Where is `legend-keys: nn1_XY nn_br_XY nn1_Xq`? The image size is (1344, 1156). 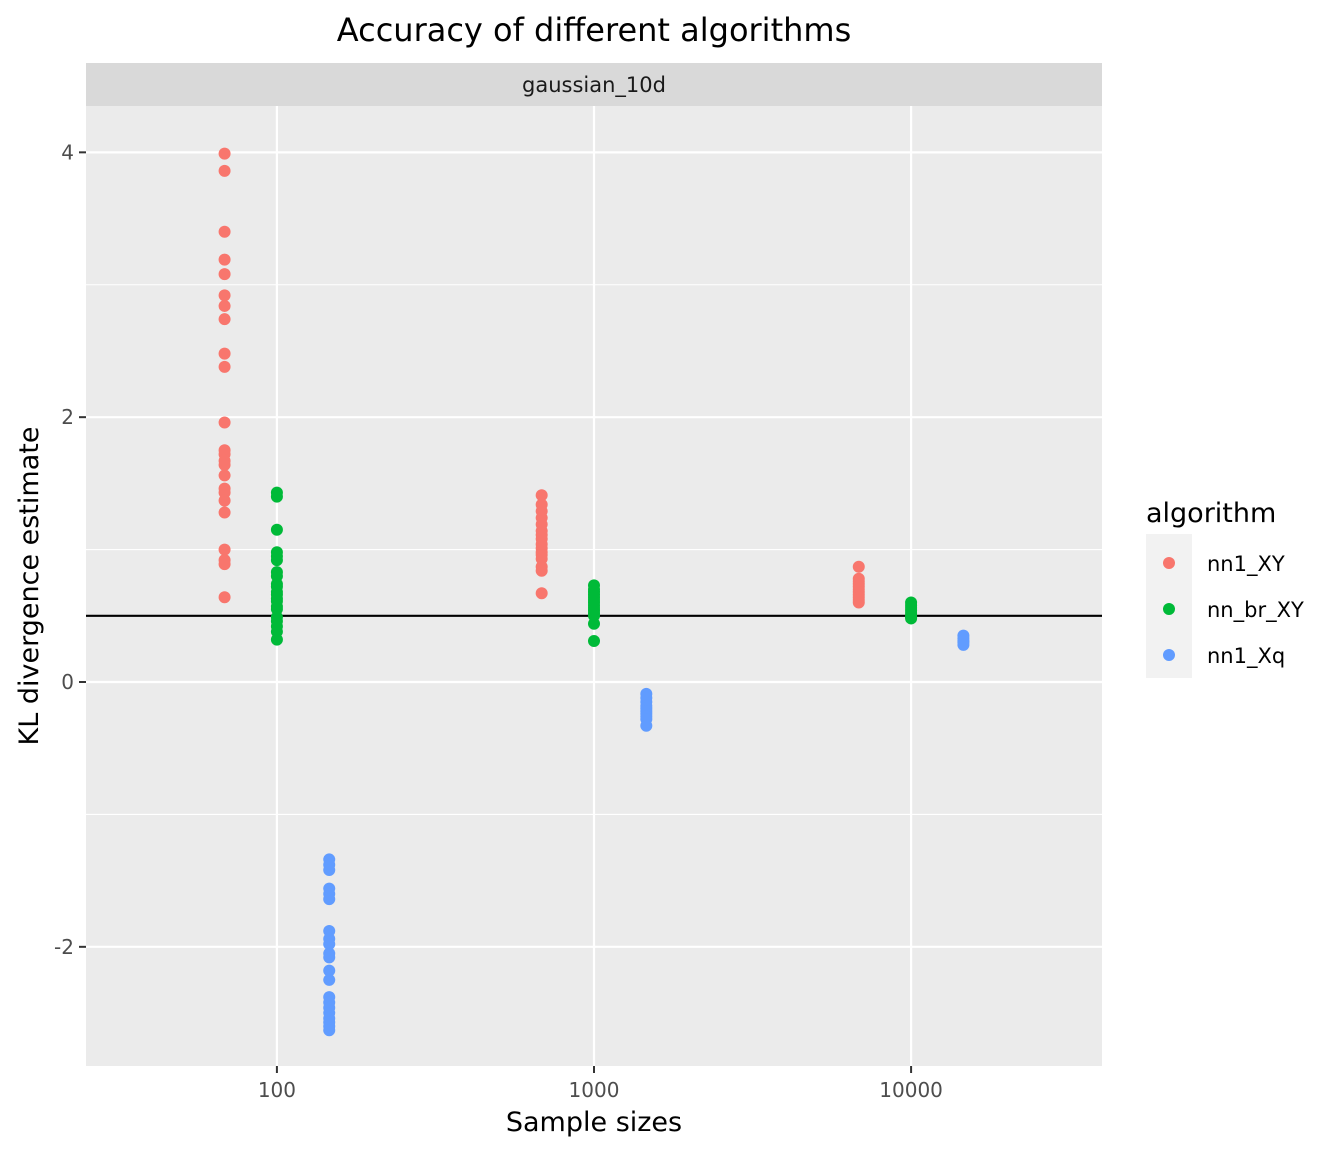 legend-keys: nn1_XY nn_br_XY nn1_Xq is located at coordinates (1225, 606).